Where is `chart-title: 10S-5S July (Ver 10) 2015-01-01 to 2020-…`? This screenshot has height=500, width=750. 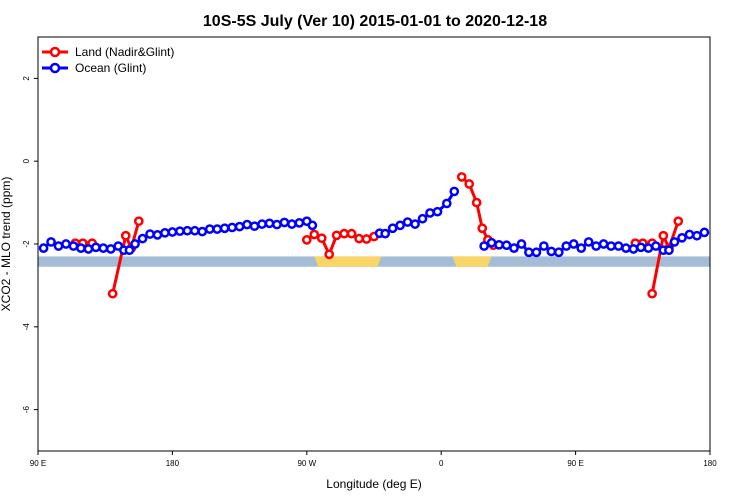
chart-title: 10S-5S July (Ver 10) 2015-01-01 to 2020-… is located at coordinates (375, 21).